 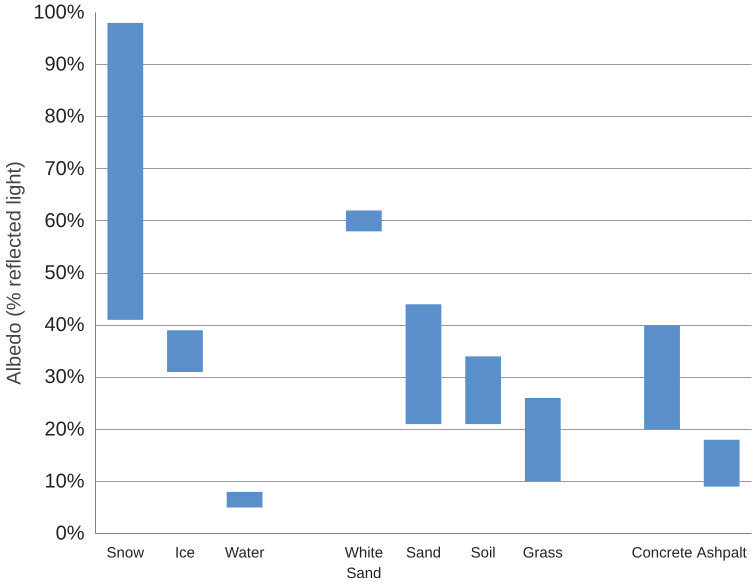 What do you see at coordinates (125, 553) in the screenshot?
I see `x-tick-label: Snow` at bounding box center [125, 553].